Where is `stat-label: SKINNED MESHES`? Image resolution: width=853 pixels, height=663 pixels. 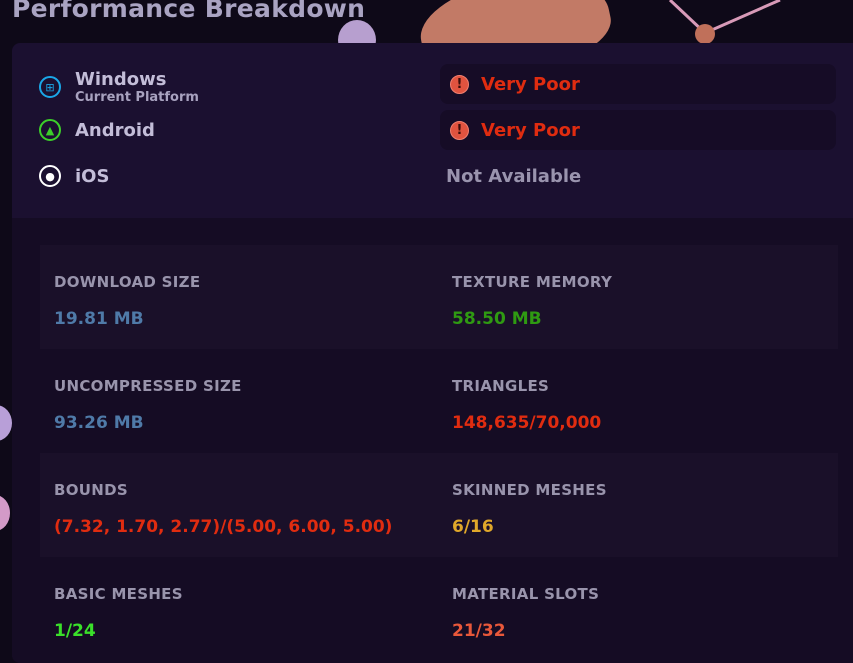
stat-label: SKINNED MESHES is located at coordinates (529, 490).